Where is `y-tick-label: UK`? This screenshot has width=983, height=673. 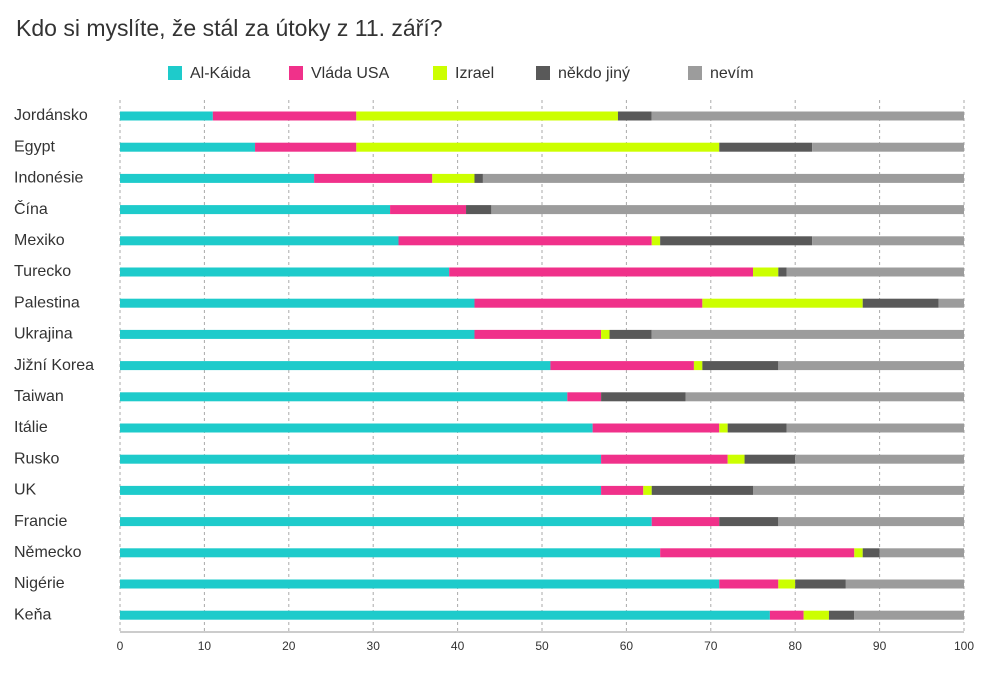
y-tick-label: UK is located at coordinates (25, 490).